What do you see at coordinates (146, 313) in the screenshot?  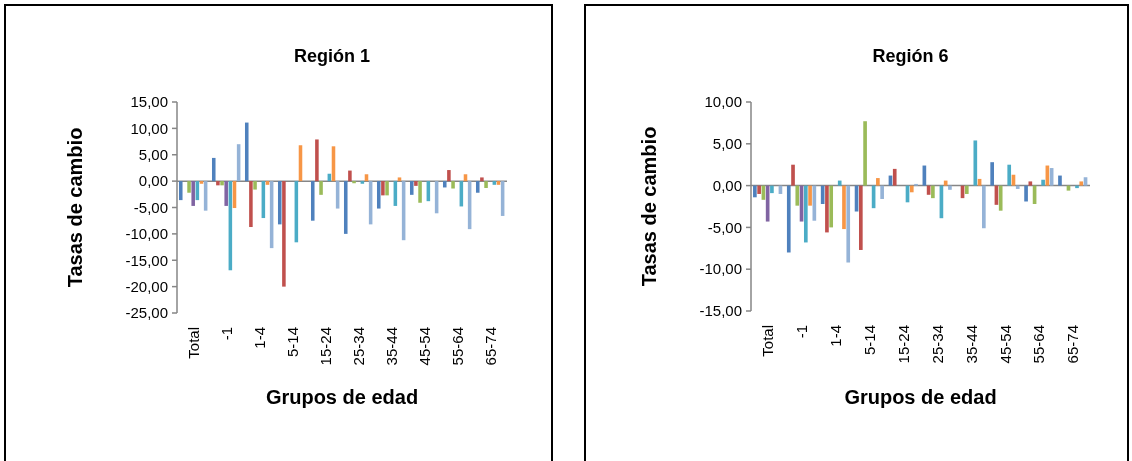 I see `y-tick-label: -25,00` at bounding box center [146, 313].